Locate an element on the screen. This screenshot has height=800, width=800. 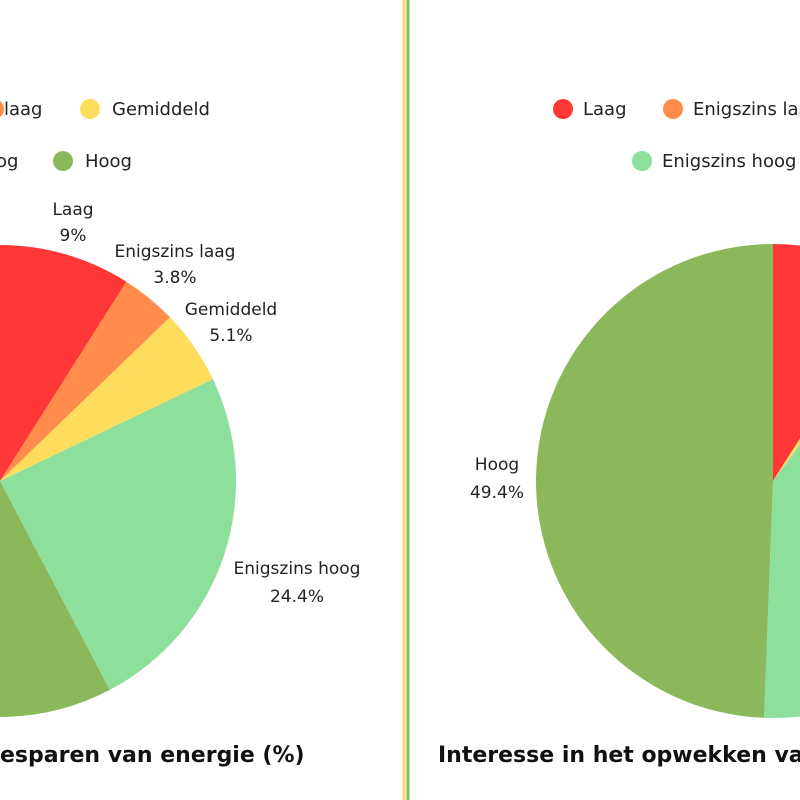
legend-swatch-red is located at coordinates (563, 109).